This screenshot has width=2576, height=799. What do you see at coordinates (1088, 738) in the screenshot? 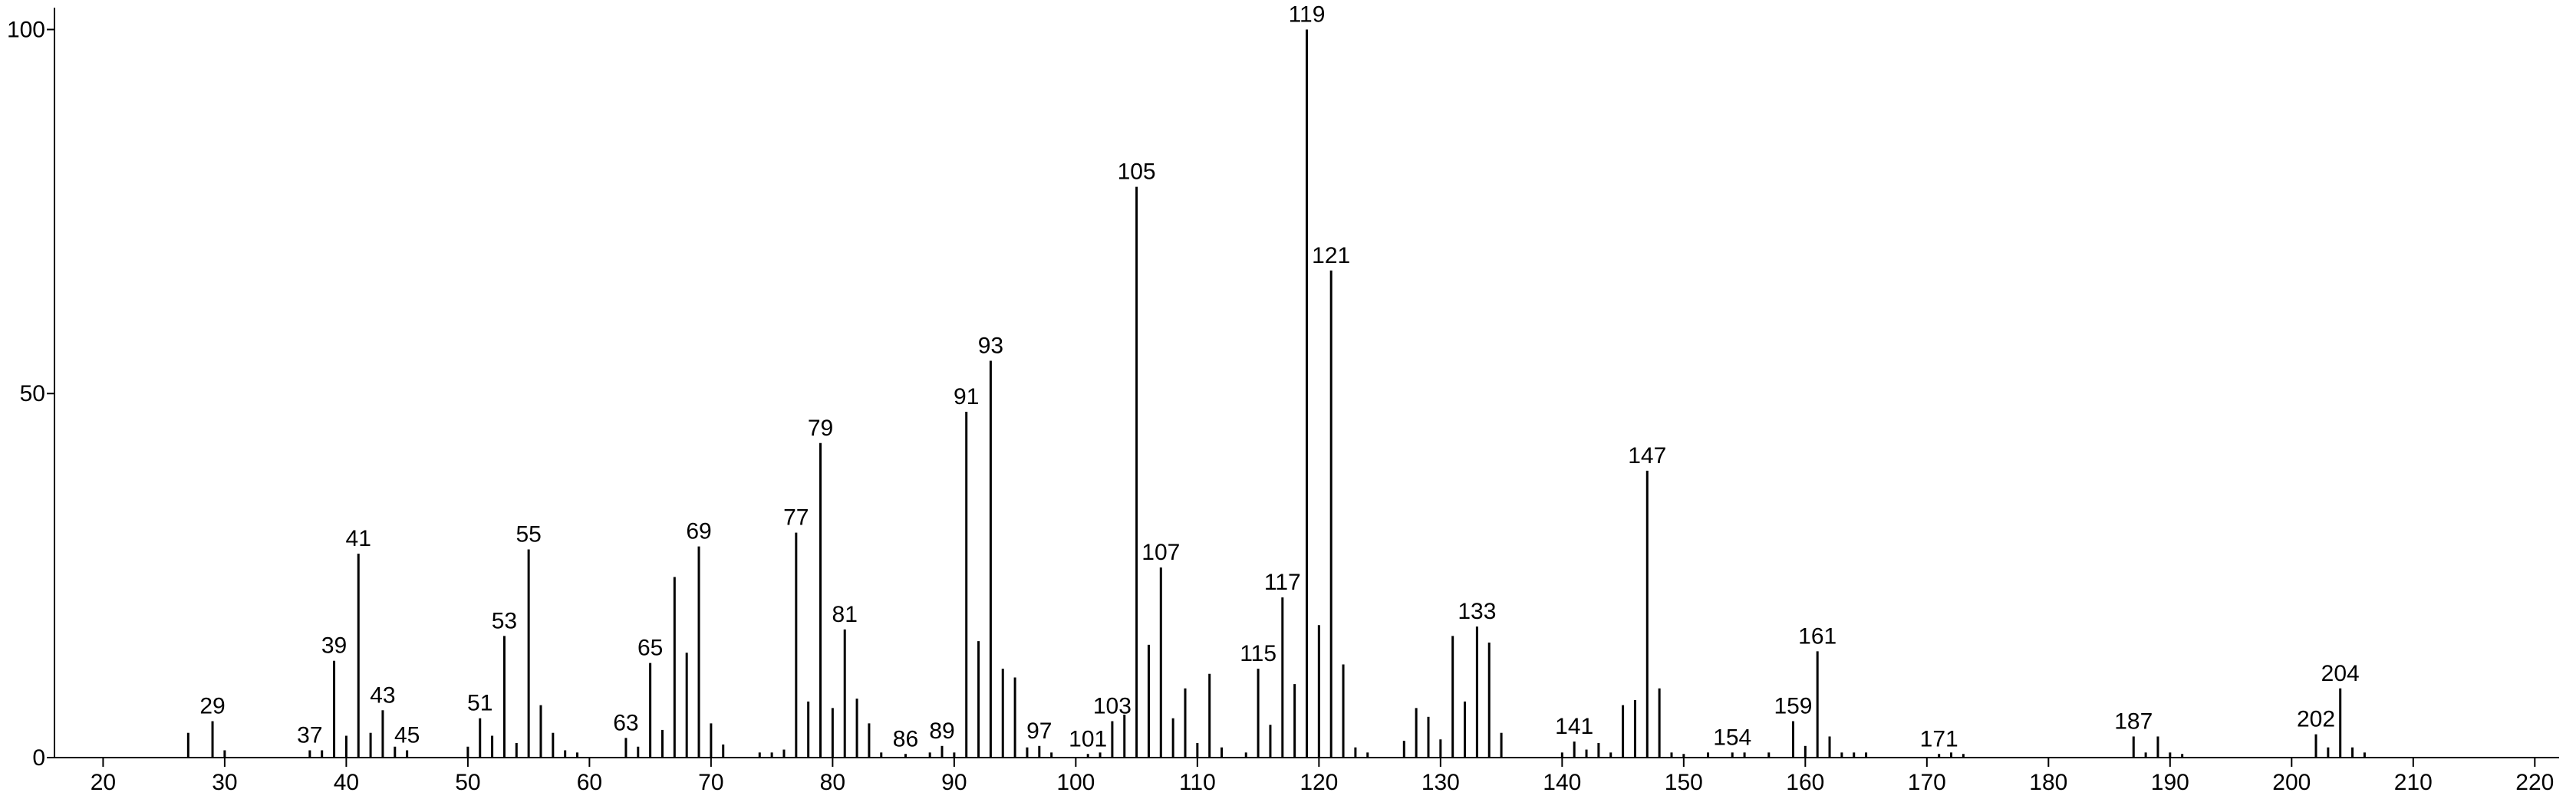
I see `peak-label: 101` at bounding box center [1088, 738].